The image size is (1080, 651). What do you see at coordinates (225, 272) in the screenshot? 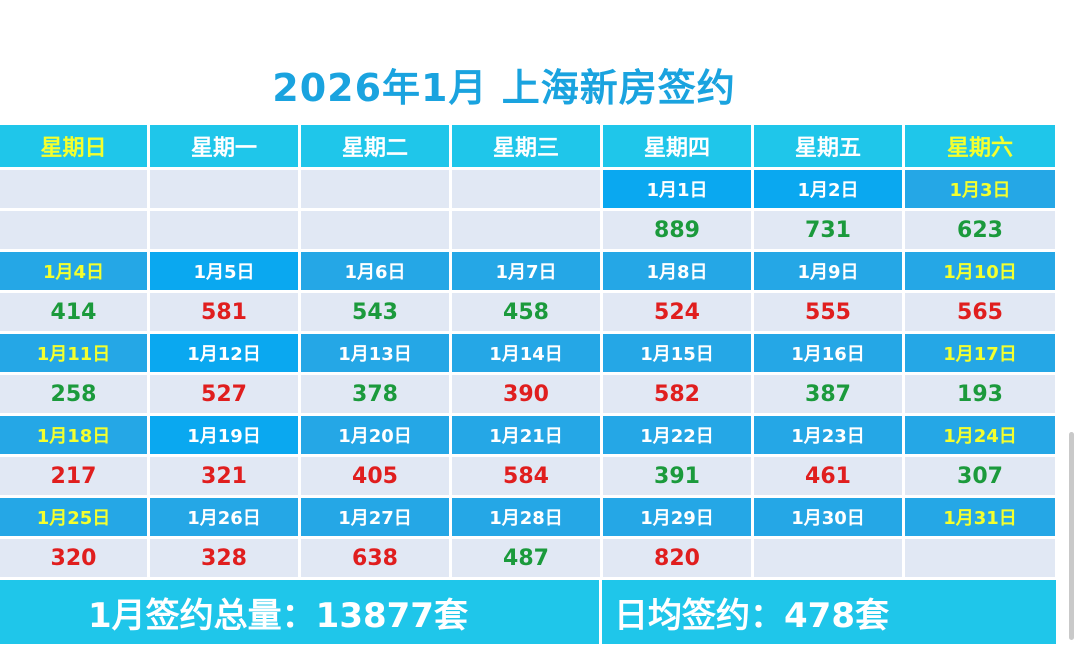
I see `date-cell-monday: 1月5日` at bounding box center [225, 272].